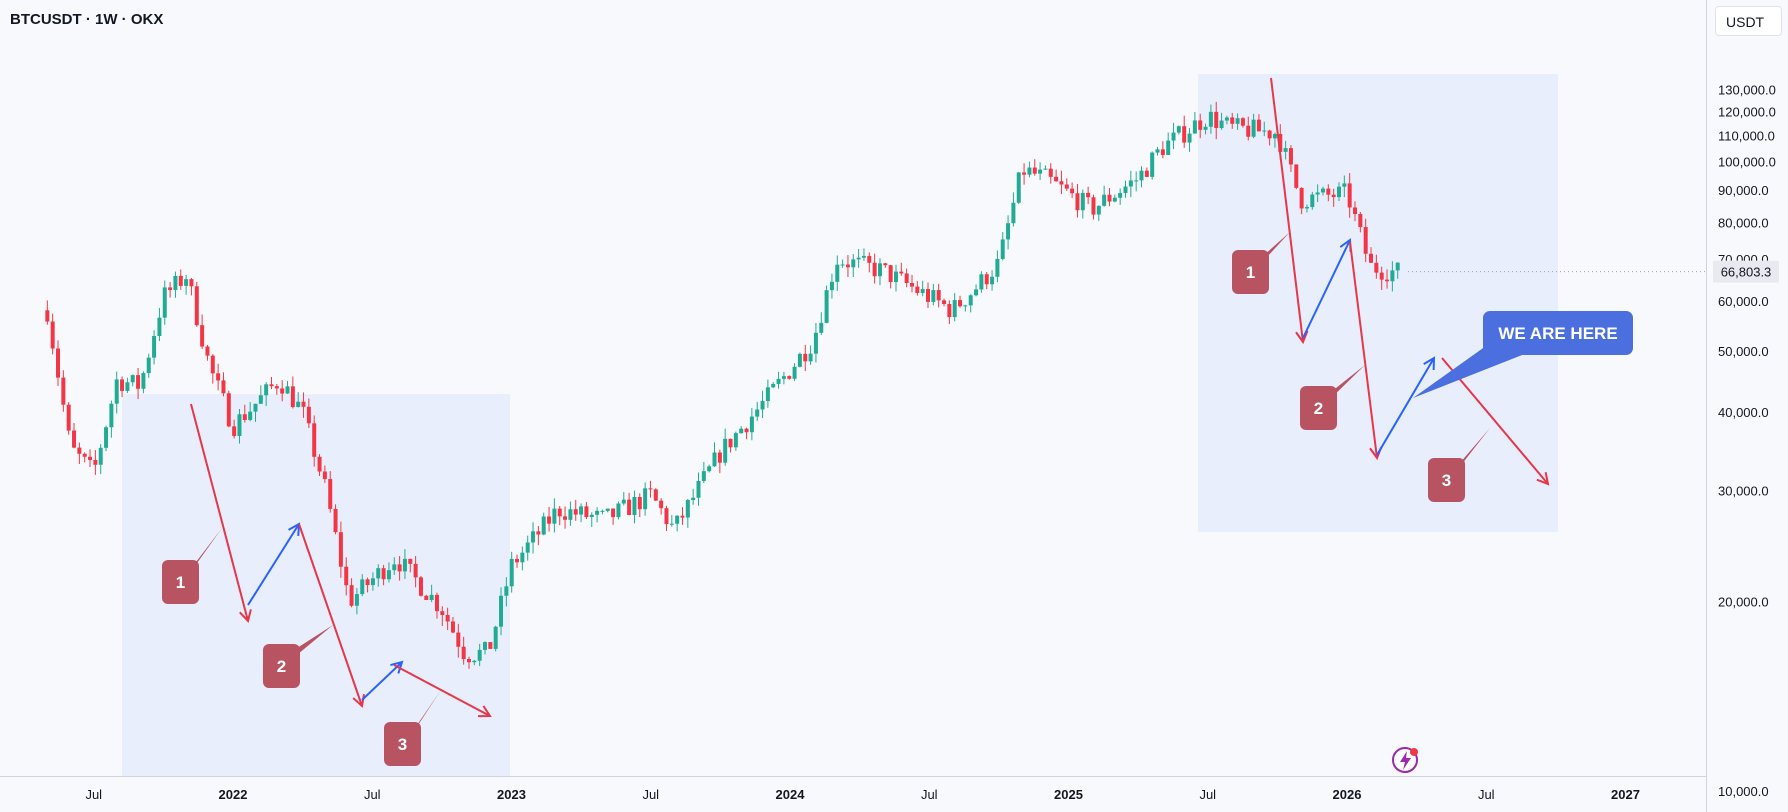 This screenshot has width=1788, height=812. I want to click on wave-label-4: 1, so click(1250, 272).